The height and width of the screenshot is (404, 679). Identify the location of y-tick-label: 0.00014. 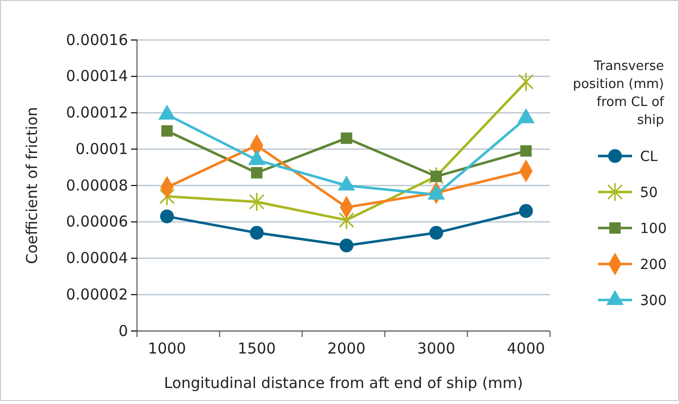
(97, 76).